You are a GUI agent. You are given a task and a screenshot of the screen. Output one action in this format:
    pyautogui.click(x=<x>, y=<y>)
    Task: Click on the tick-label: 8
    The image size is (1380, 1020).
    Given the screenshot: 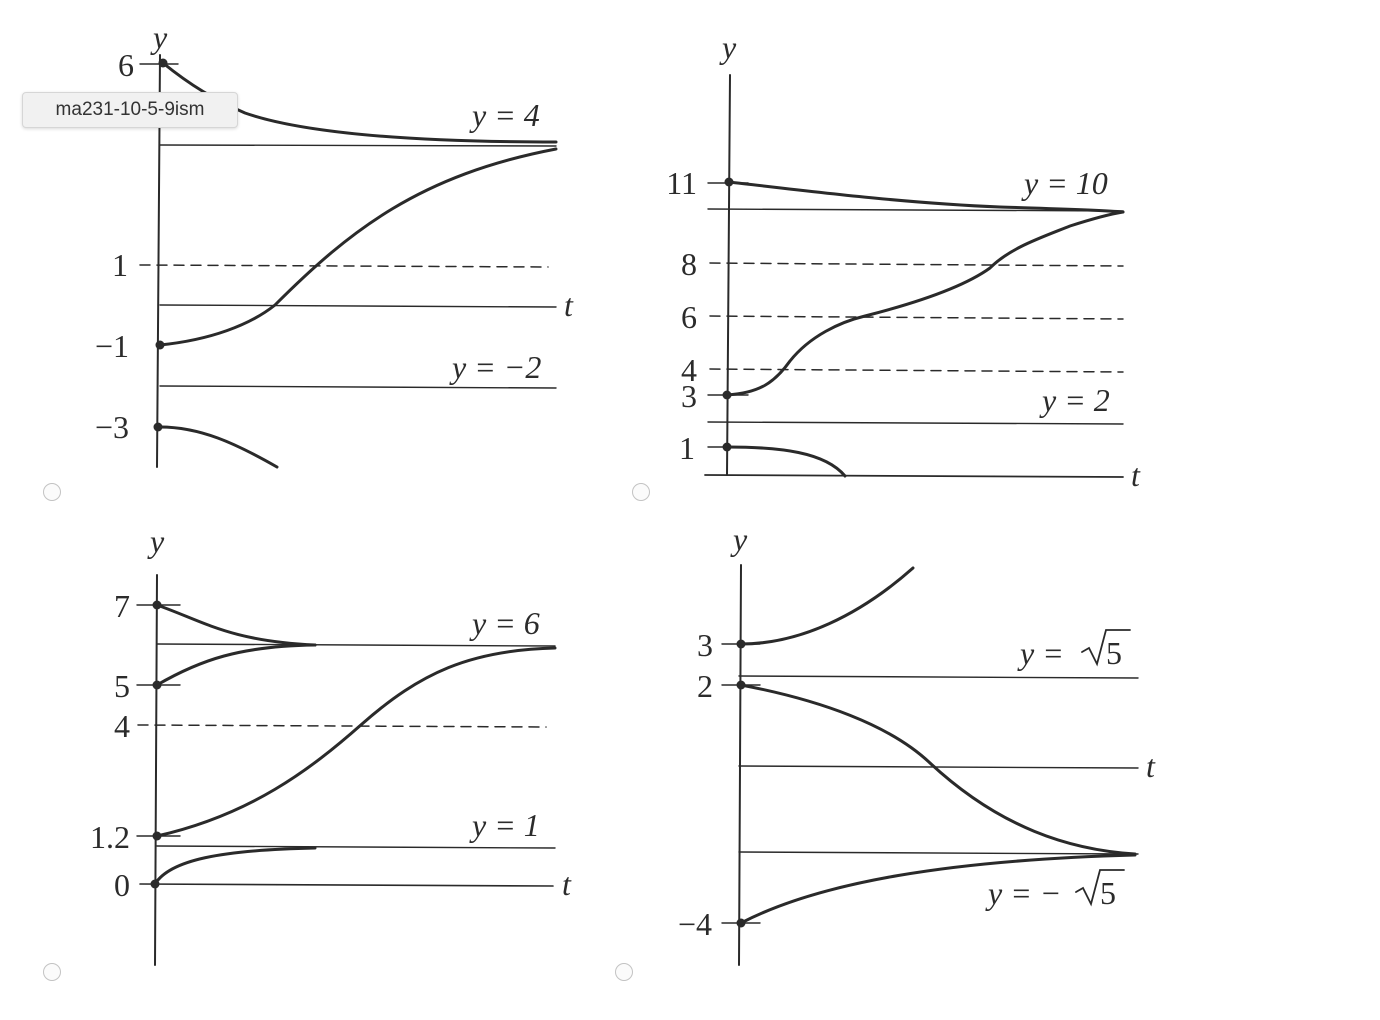 What is the action you would take?
    pyautogui.click(x=689, y=264)
    